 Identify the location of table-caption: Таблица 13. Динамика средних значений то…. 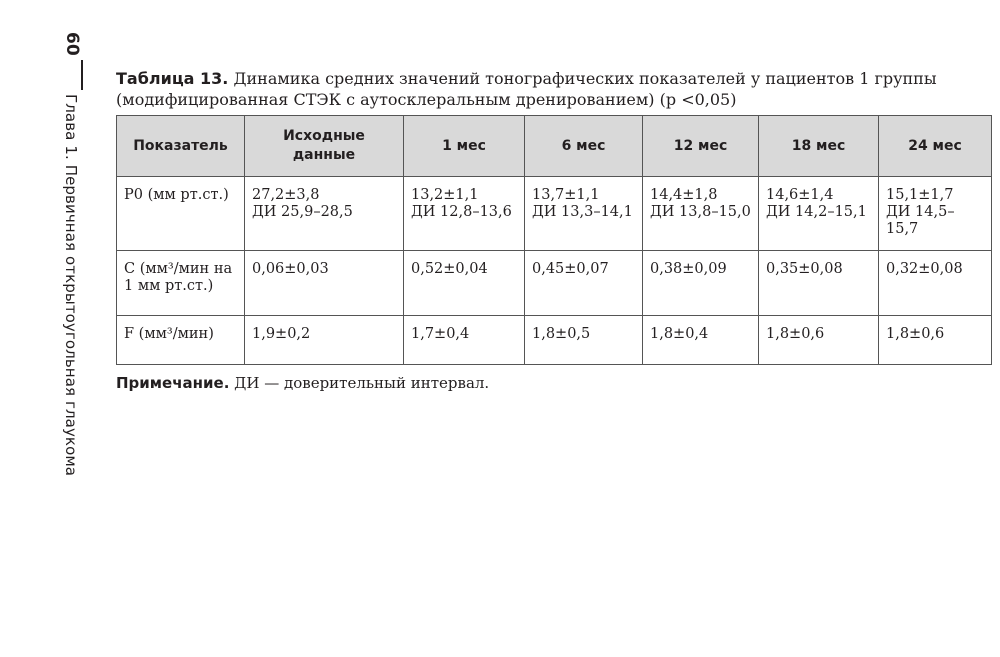
(531, 89).